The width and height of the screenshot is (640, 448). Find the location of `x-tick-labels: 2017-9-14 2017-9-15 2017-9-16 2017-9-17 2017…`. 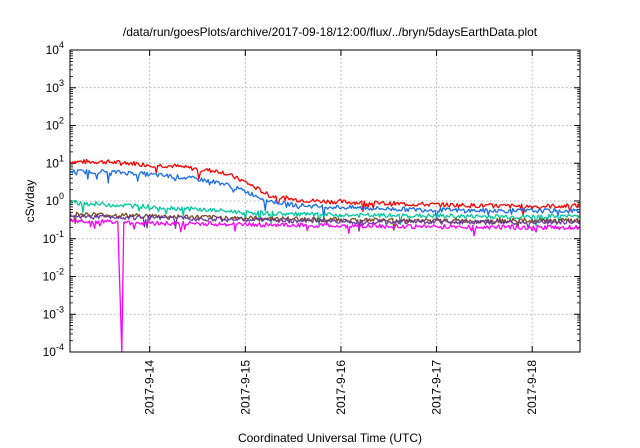

x-tick-labels: 2017-9-14 2017-9-15 2017-9-16 2017-9-17 2017… is located at coordinates (341, 387).